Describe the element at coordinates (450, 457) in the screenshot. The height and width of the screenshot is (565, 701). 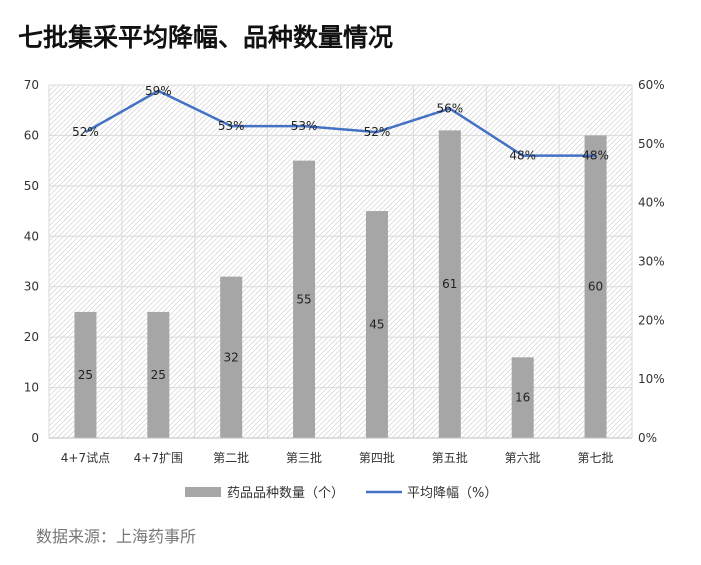
I see `x-tick-label: 第五批` at that location.